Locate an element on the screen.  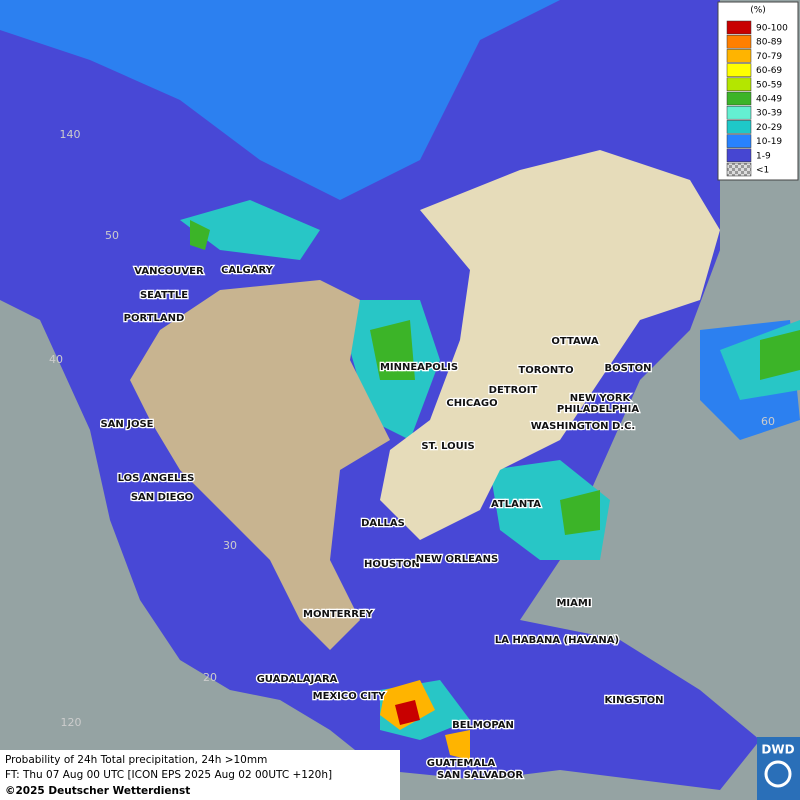
city-label: OTTAWA is located at coordinates (574, 341).